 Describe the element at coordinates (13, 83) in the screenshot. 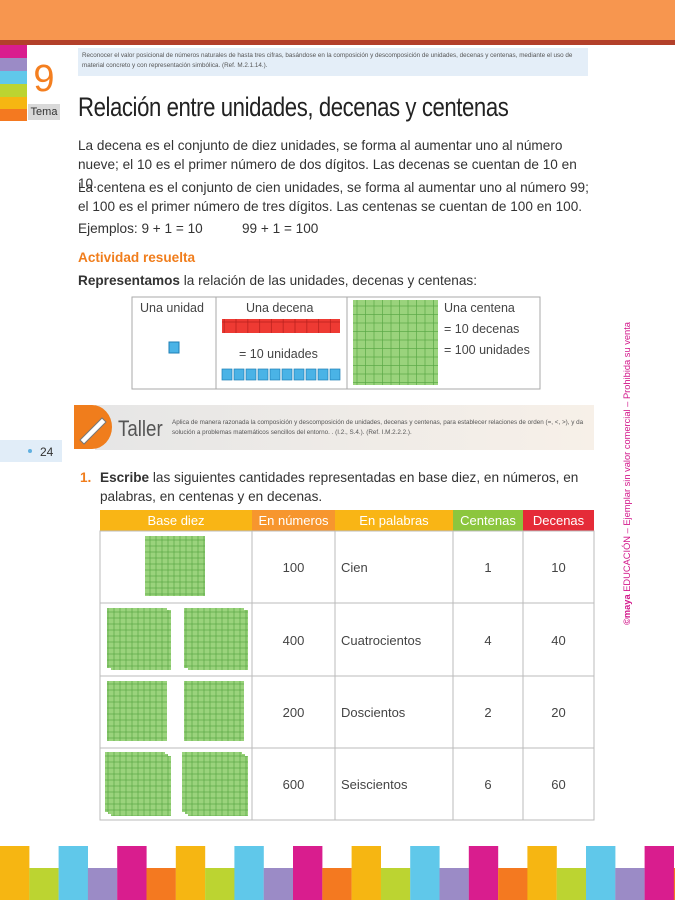

I see `side-stripes` at that location.